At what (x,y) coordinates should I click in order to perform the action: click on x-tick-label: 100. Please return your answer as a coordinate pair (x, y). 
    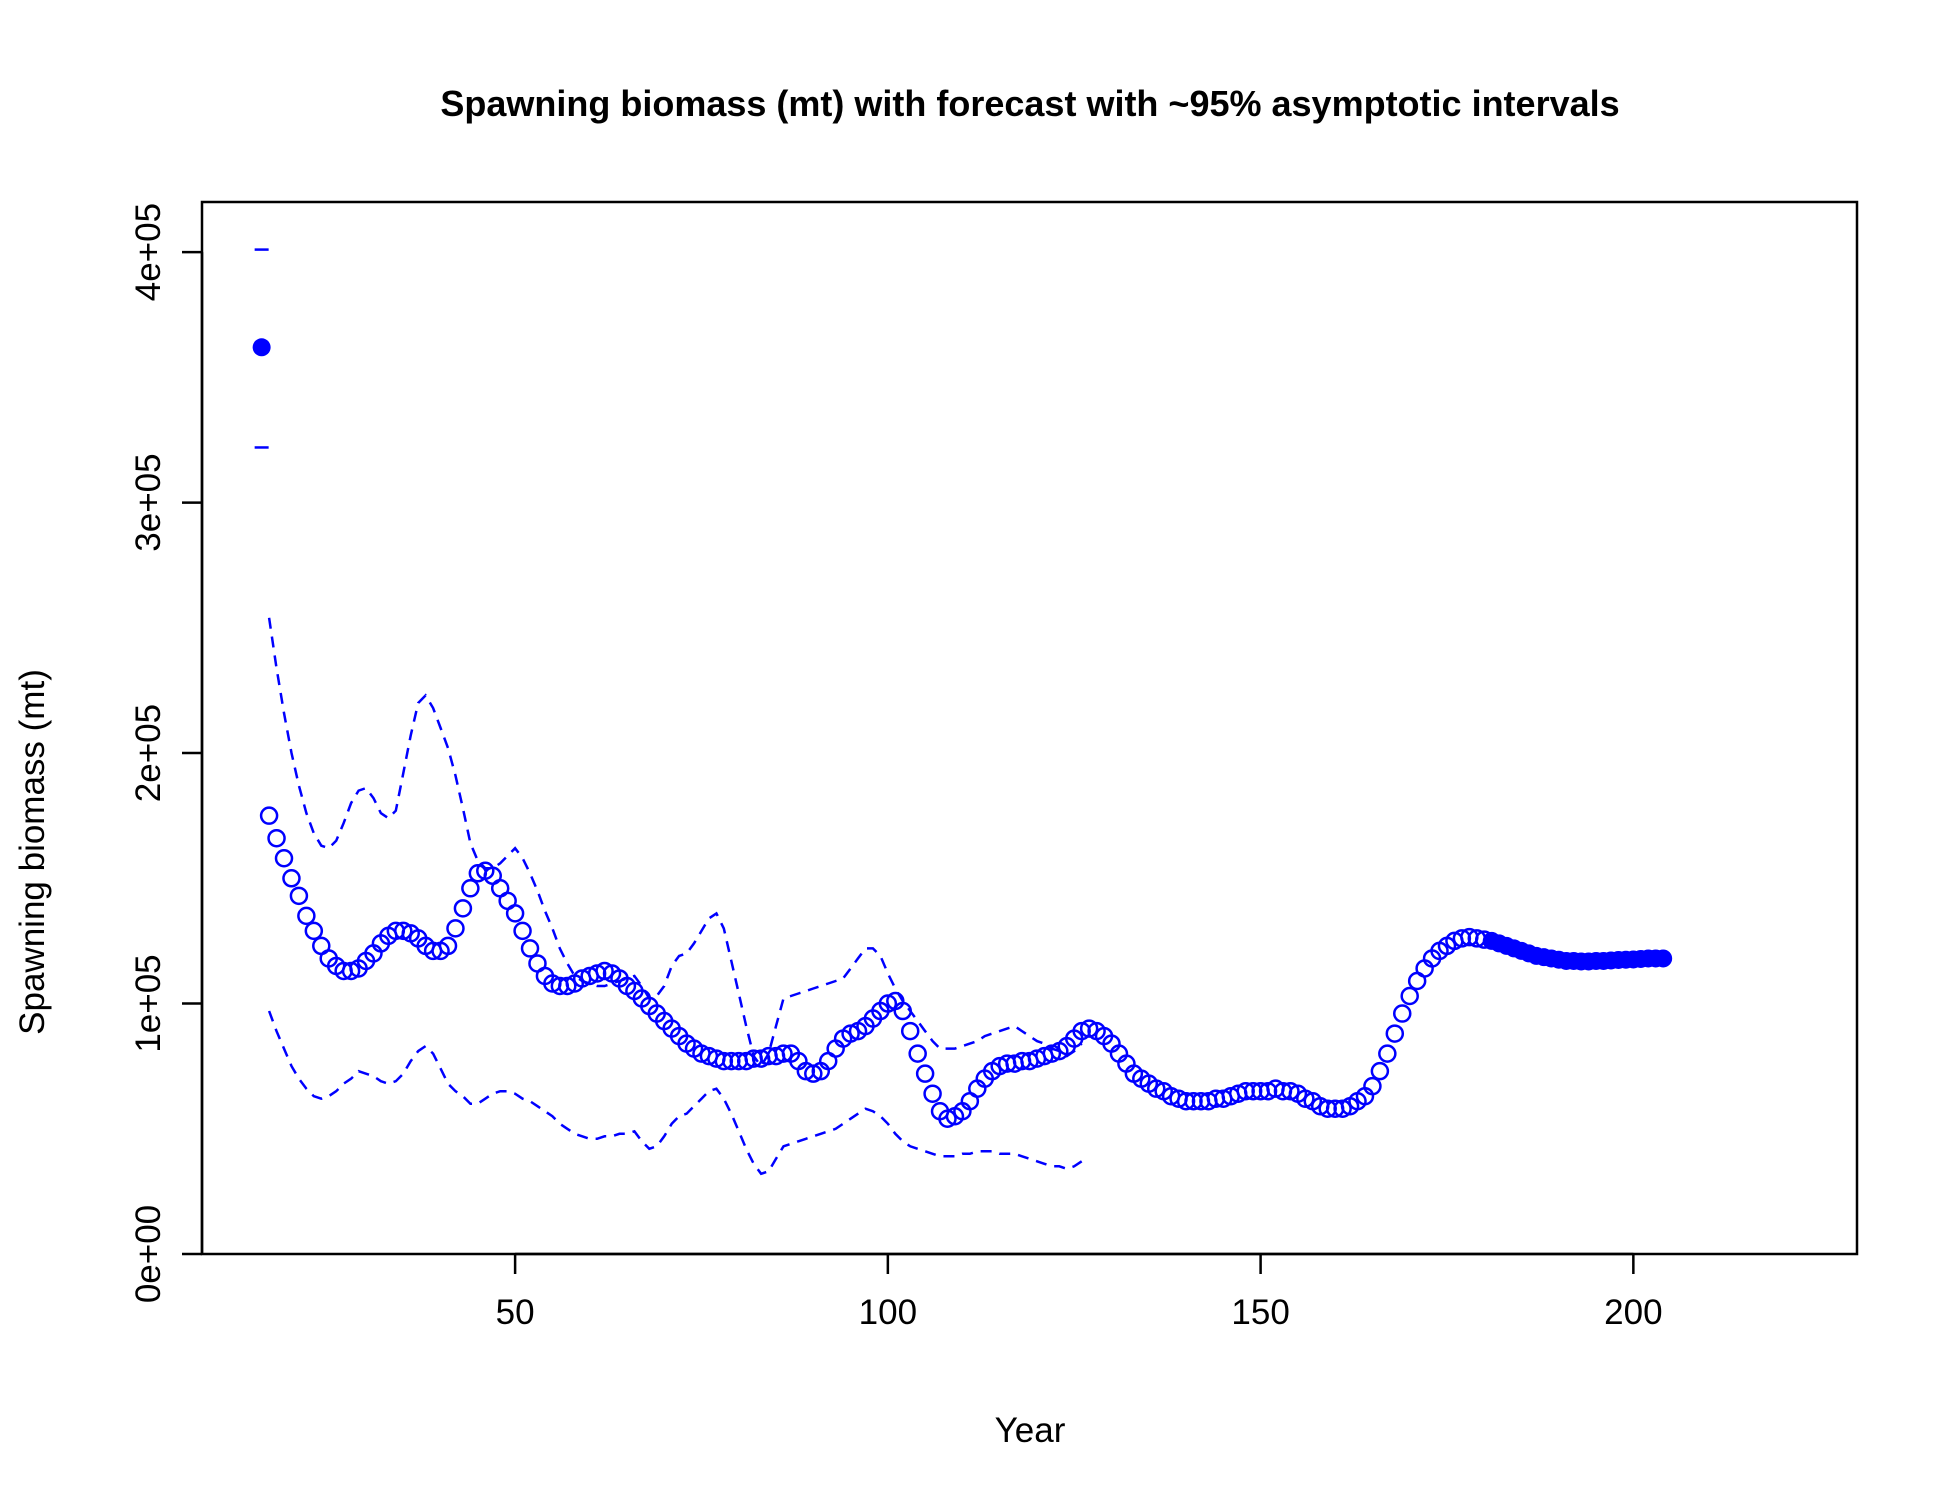
    Looking at the image, I should click on (888, 1312).